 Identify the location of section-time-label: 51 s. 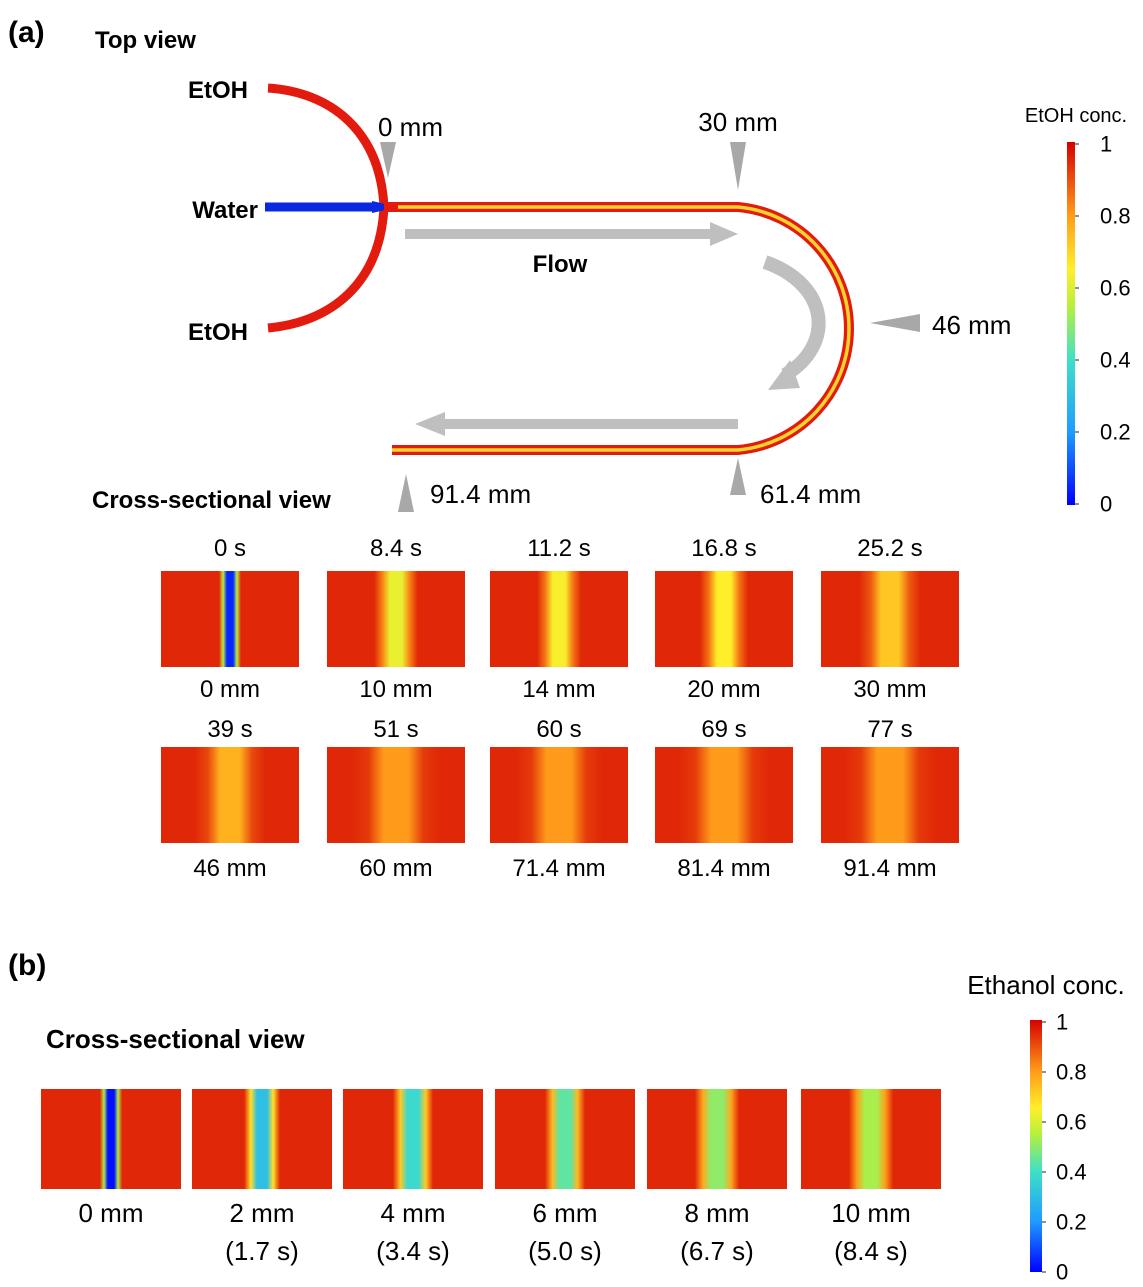
(395, 729).